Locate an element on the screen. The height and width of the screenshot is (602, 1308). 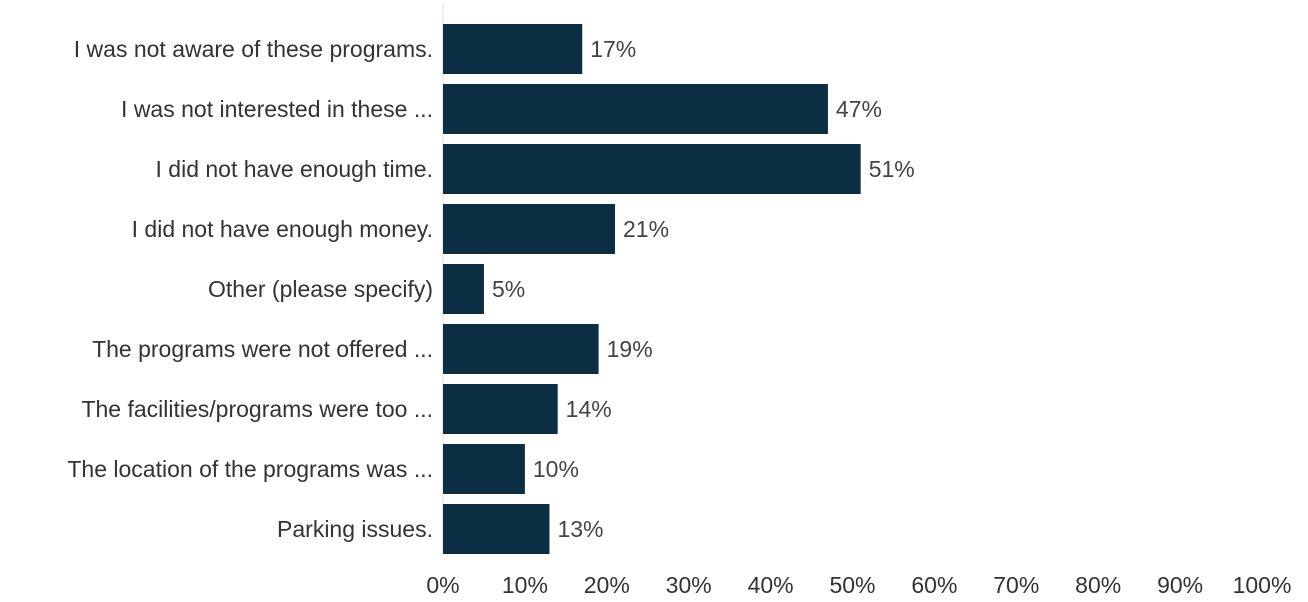
x-tick-label: 50% is located at coordinates (852, 585).